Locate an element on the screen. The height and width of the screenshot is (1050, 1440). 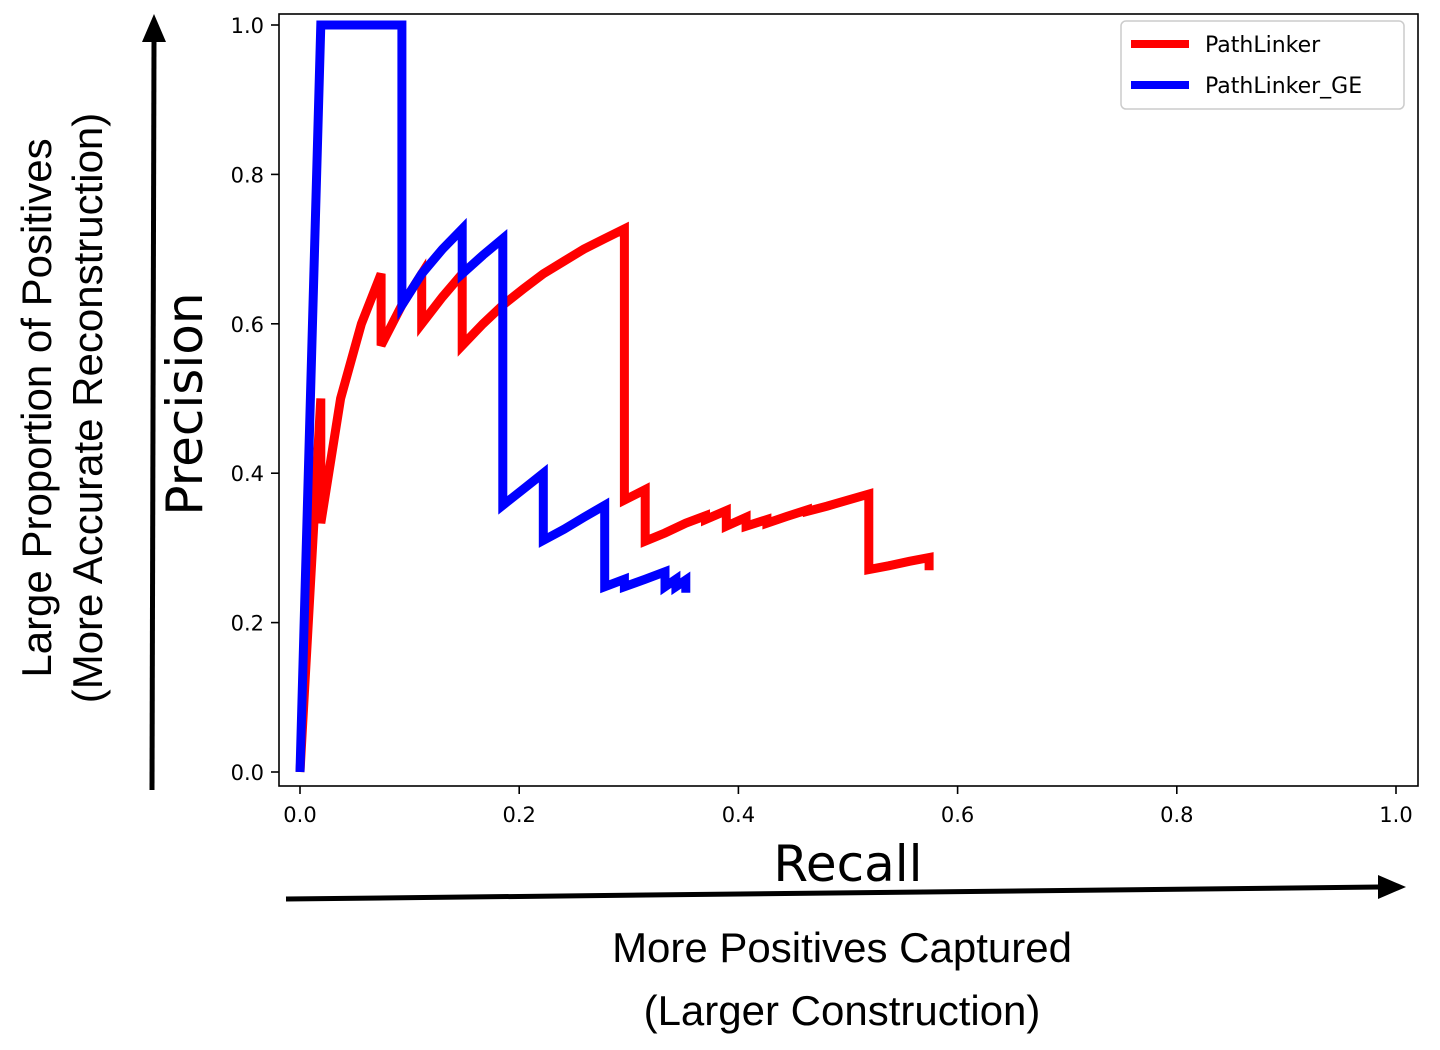
legend: PathLinker PathLinker_GE is located at coordinates (1262, 65).